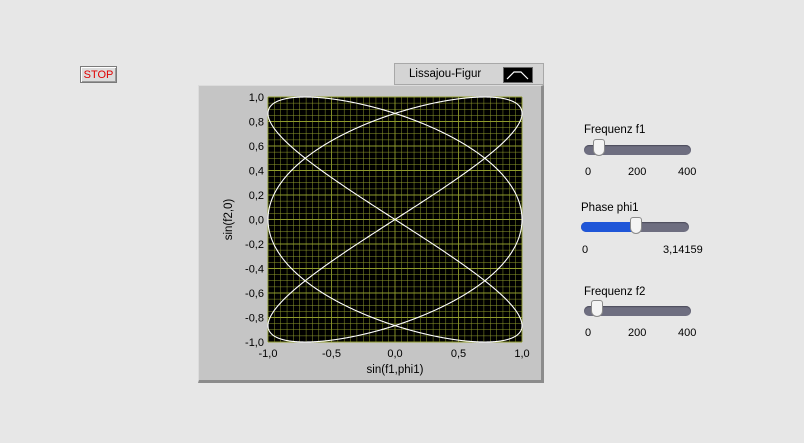 The height and width of the screenshot is (443, 804). What do you see at coordinates (331, 354) in the screenshot?
I see `x-tick-label: -0,5` at bounding box center [331, 354].